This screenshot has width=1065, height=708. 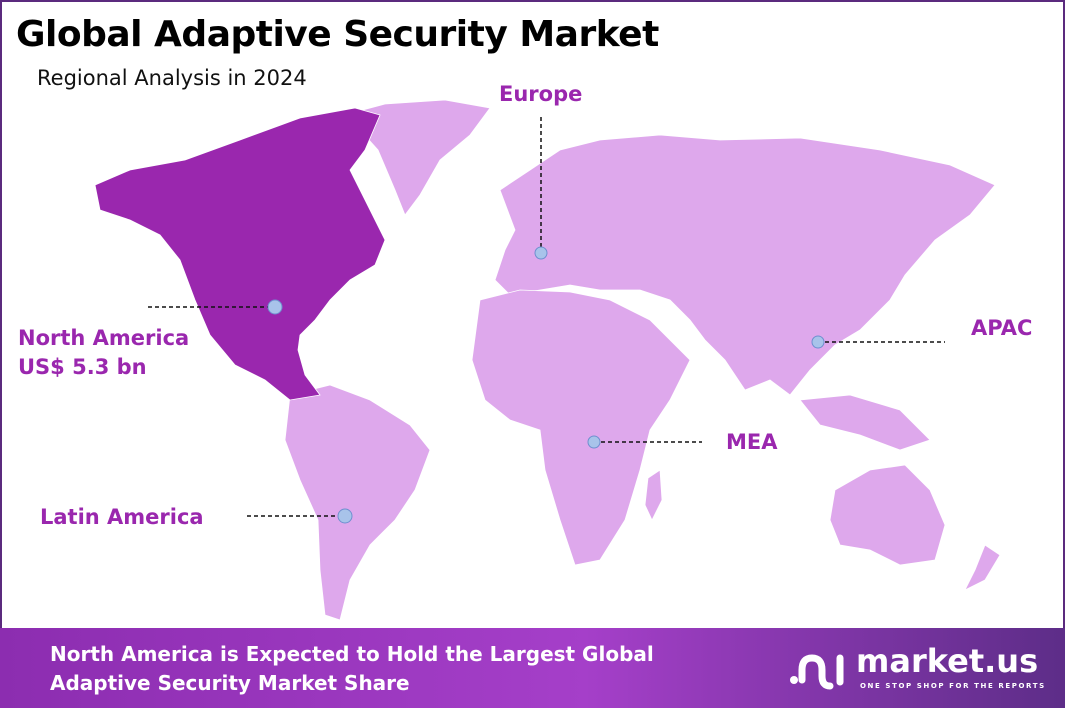 What do you see at coordinates (752, 442) in the screenshot?
I see `region-label-mea: MEA` at bounding box center [752, 442].